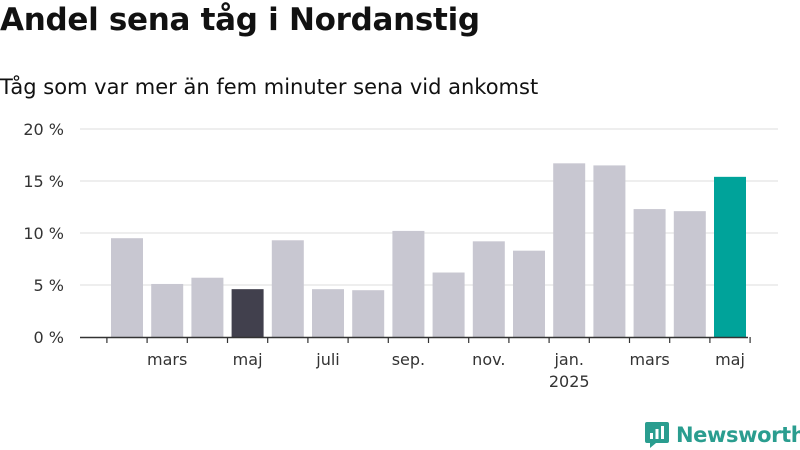  I want to click on y-tick-label: 10 %, so click(43, 233).